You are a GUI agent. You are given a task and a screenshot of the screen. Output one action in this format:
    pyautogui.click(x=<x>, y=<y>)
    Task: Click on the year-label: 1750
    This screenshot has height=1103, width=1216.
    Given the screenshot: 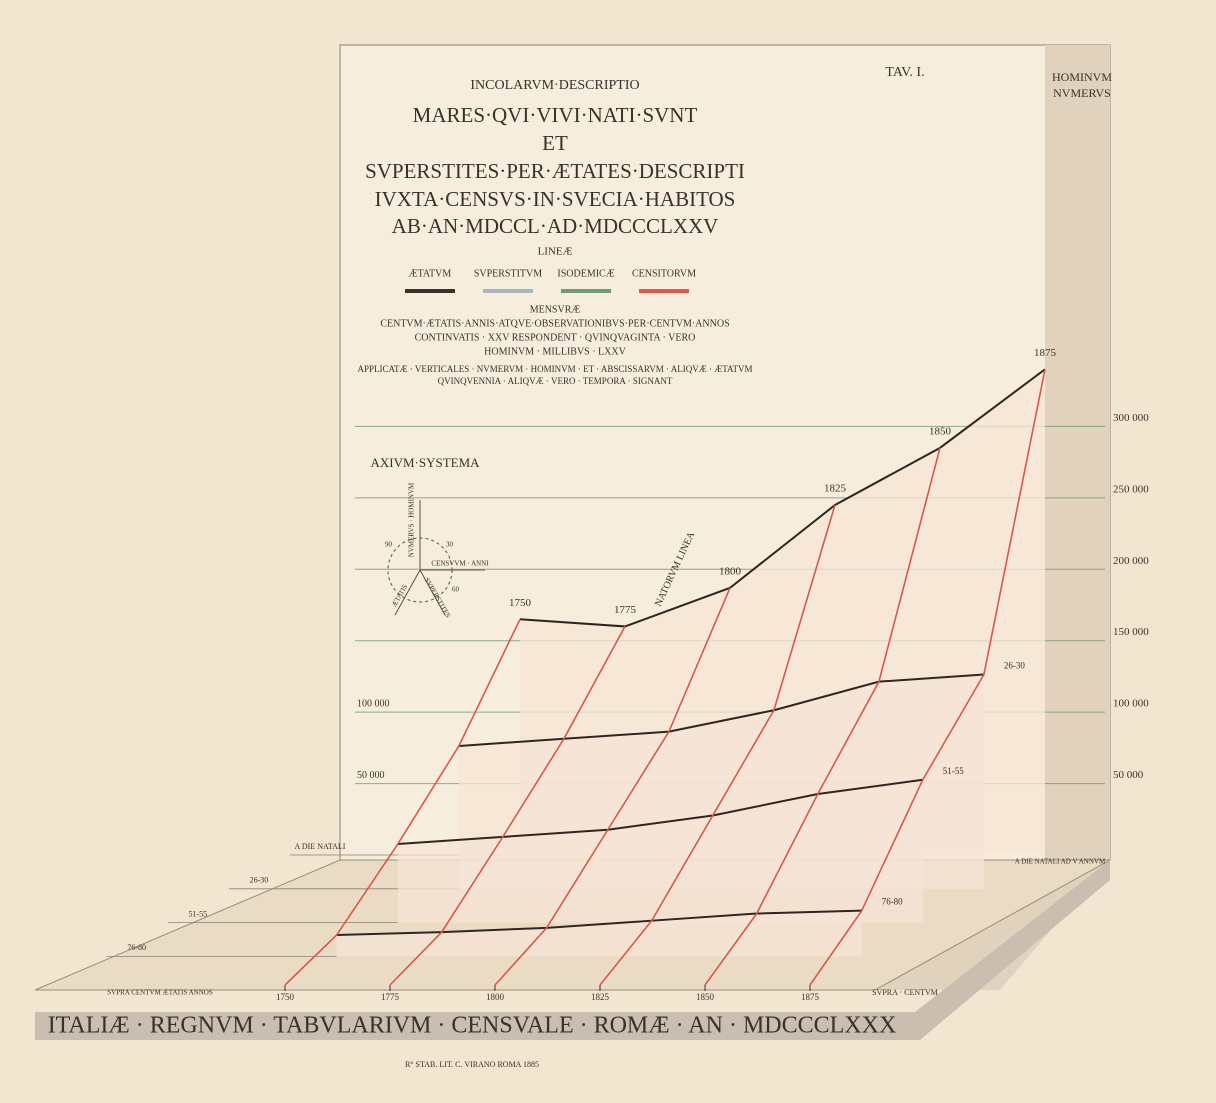 What is the action you would take?
    pyautogui.click(x=520, y=603)
    